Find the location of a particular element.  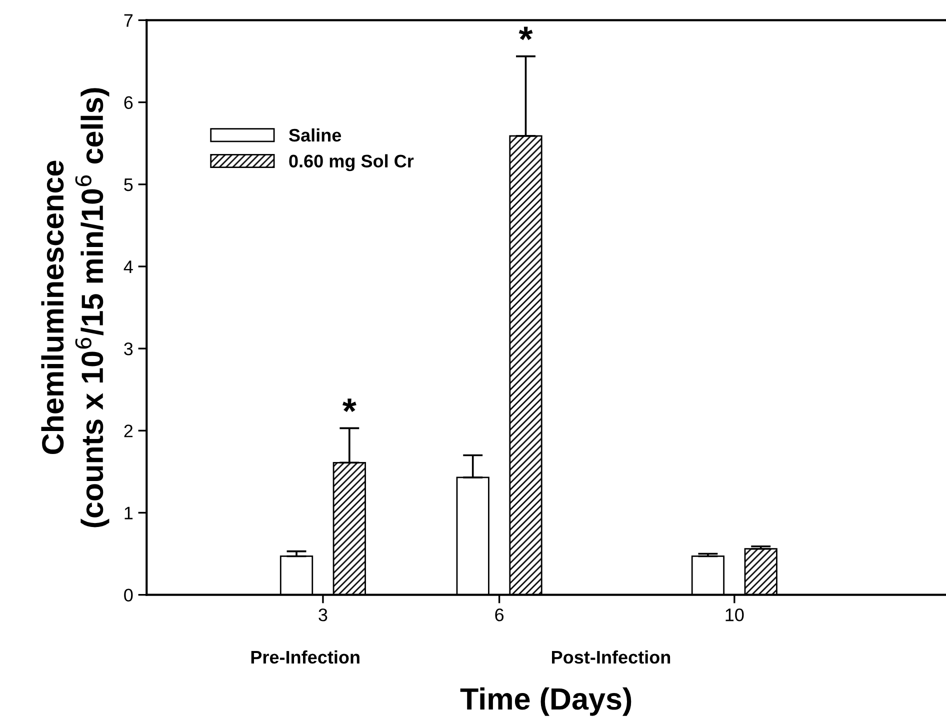

x-axis-title: Time (Days) is located at coordinates (546, 701).